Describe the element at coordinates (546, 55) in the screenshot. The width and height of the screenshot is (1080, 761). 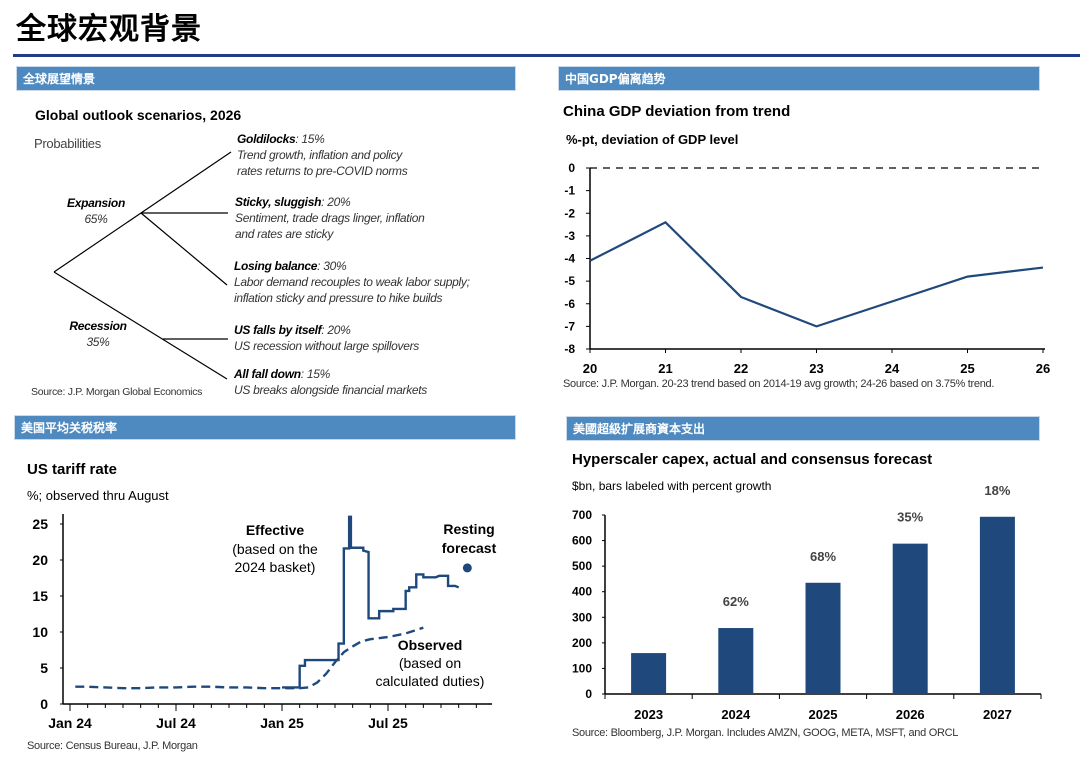
I see `title-divider` at that location.